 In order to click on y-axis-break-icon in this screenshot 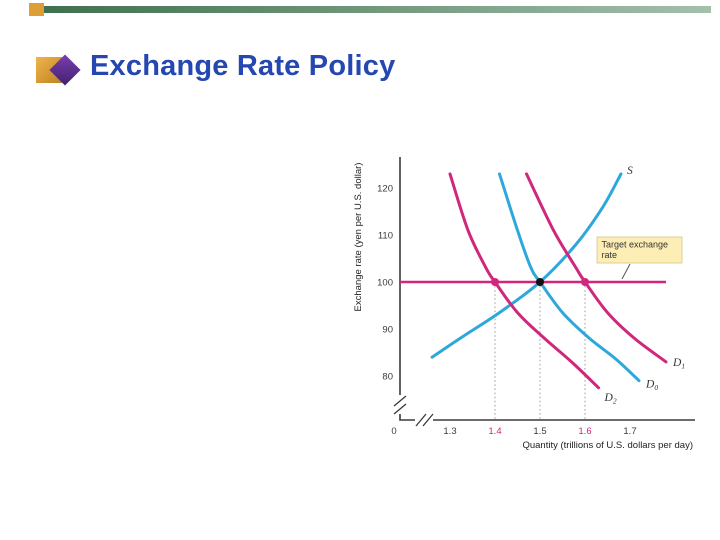, I will do `click(400, 405)`.